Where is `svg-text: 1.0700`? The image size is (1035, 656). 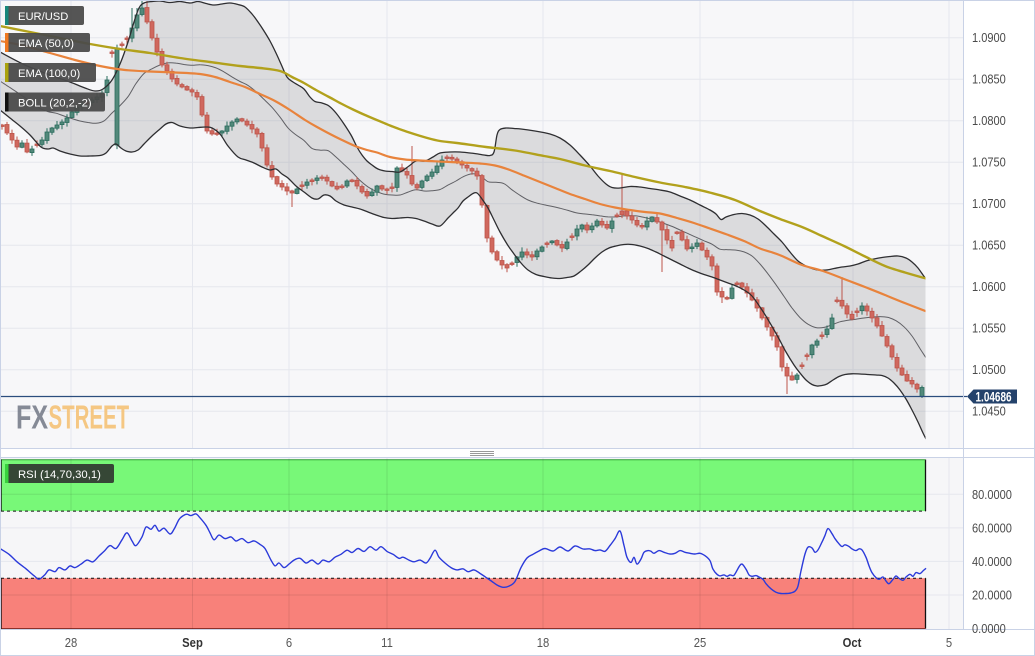 svg-text: 1.0700 is located at coordinates (989, 203).